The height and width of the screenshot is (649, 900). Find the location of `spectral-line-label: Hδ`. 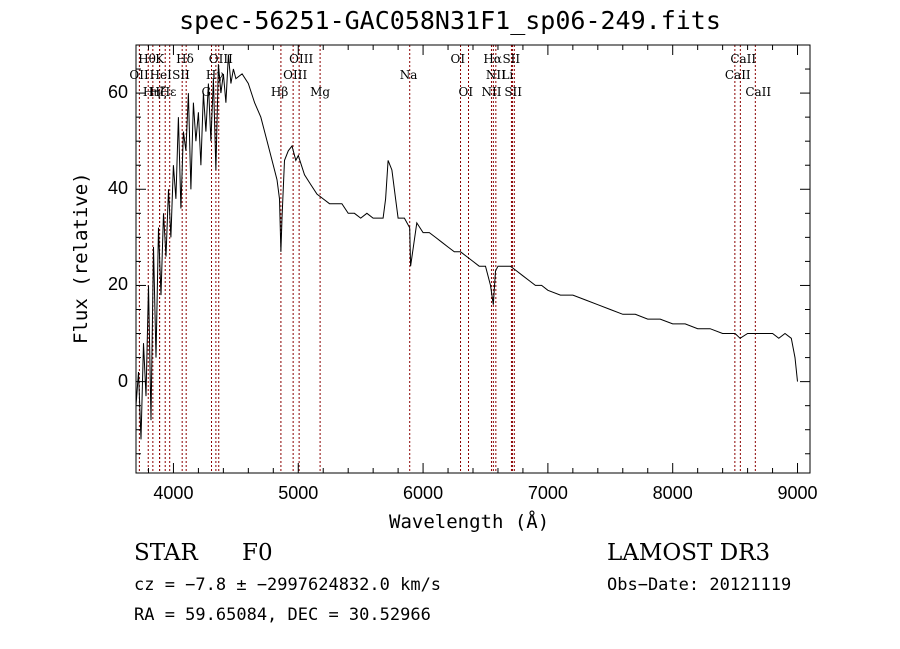

spectral-line-label: Hδ is located at coordinates (185, 59).